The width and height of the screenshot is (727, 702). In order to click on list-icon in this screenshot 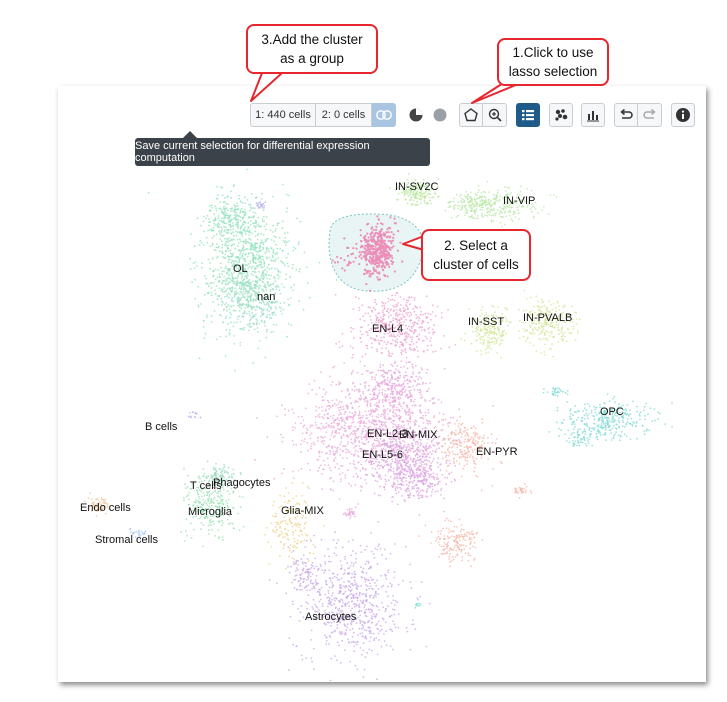, I will do `click(528, 115)`.